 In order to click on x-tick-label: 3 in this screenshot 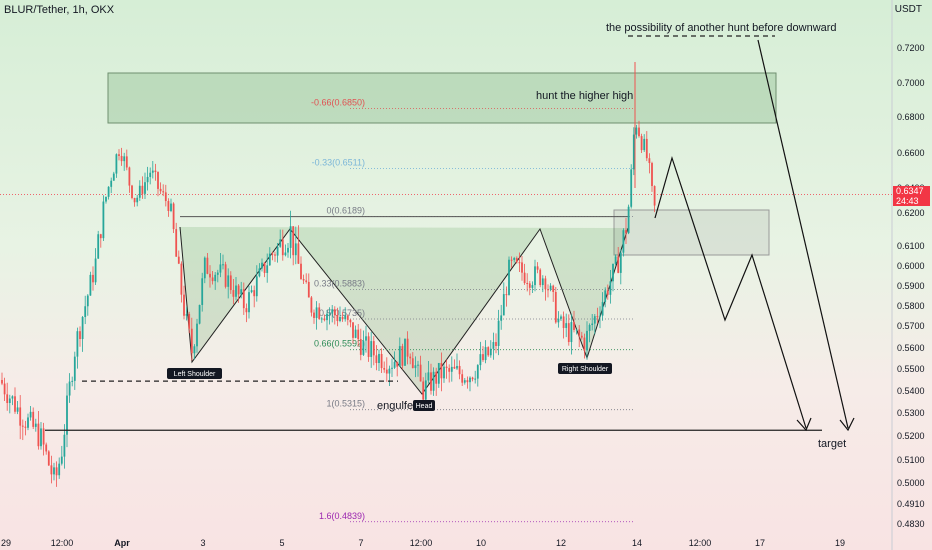, I will do `click(202, 543)`.